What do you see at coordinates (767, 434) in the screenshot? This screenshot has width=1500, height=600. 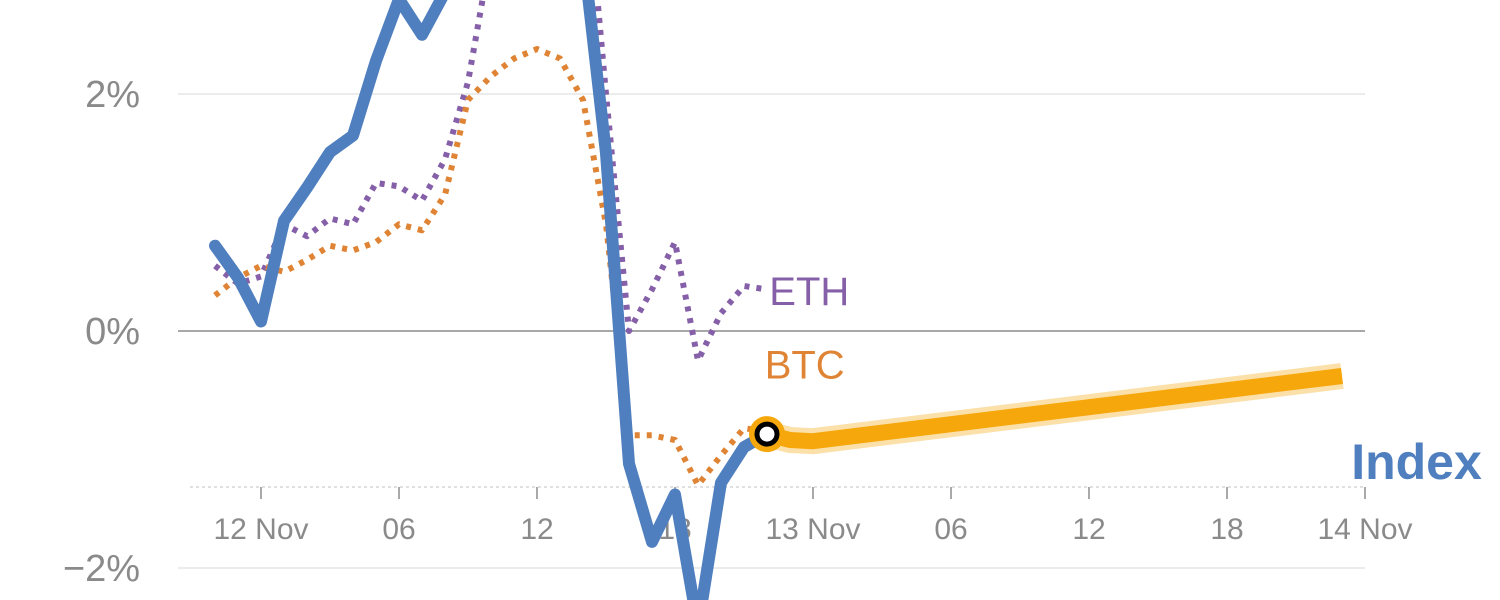 I see `current-point-marker` at bounding box center [767, 434].